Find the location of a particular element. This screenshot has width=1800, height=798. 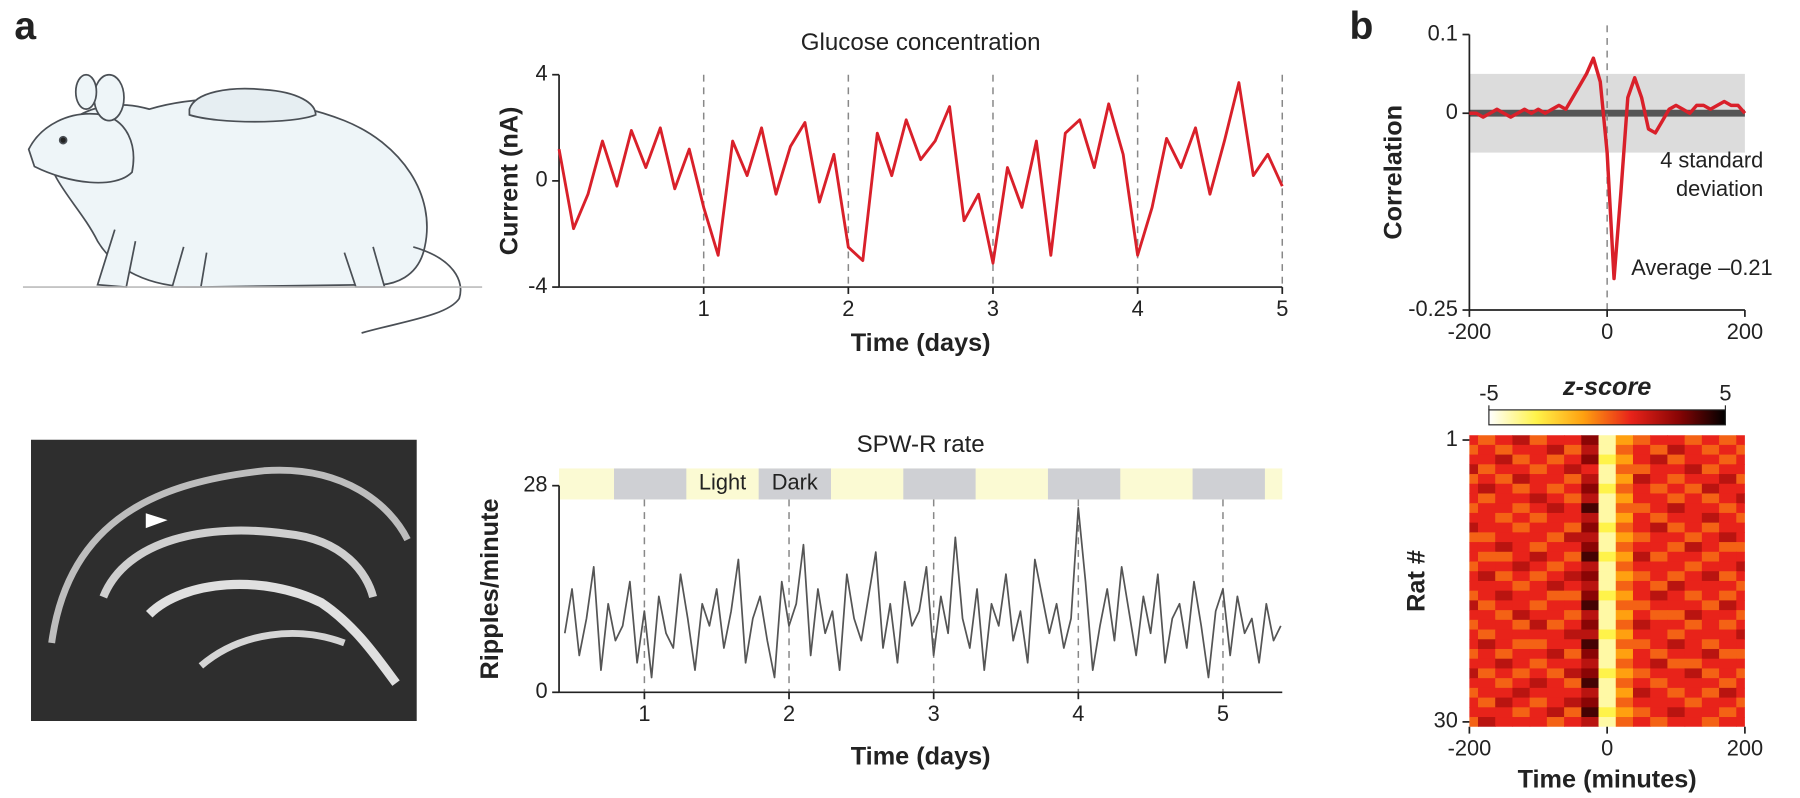

colorbar-tick-label: 5 is located at coordinates (1725, 393).